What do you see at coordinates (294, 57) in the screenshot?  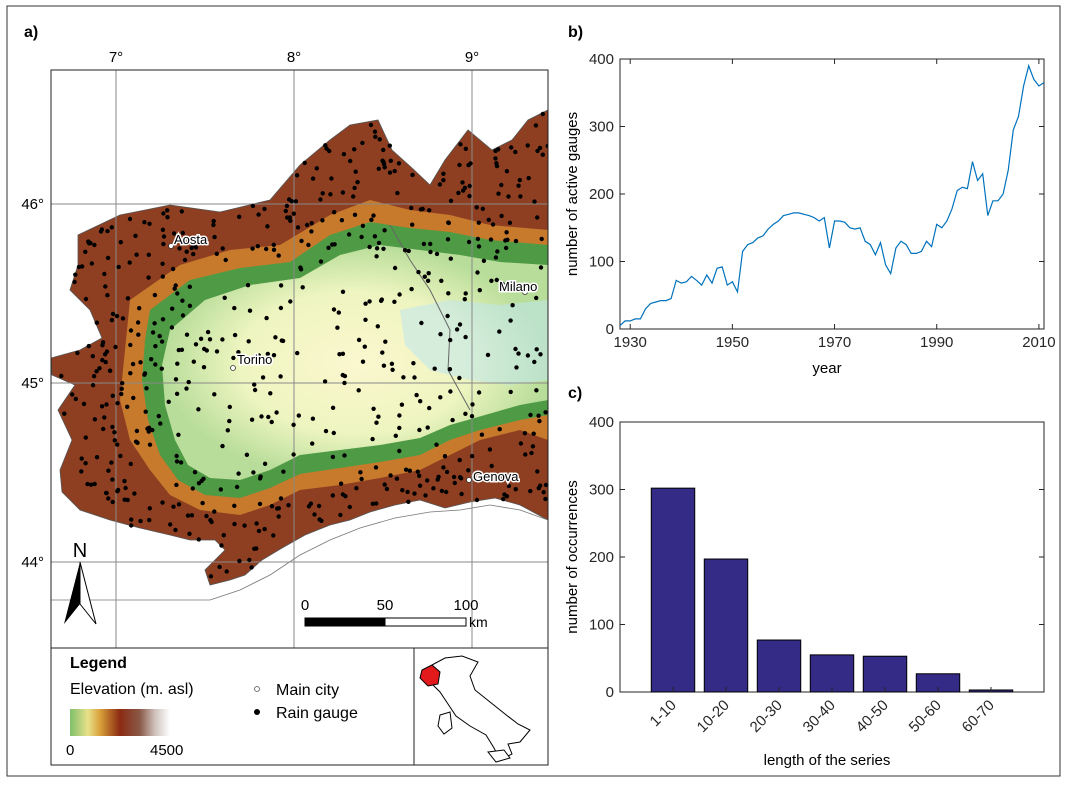 I see `lon-tick-8: 8°` at bounding box center [294, 57].